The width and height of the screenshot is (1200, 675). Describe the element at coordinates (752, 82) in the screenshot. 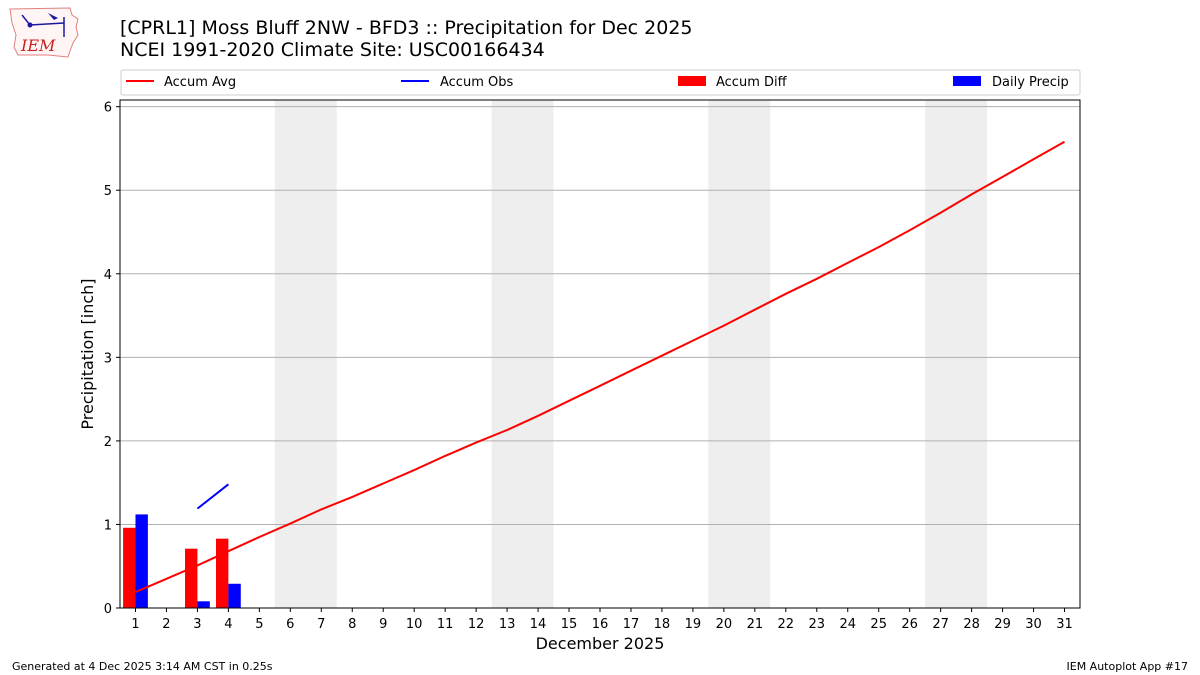

I see `legend-label-accum-diff: Accum Diff` at that location.